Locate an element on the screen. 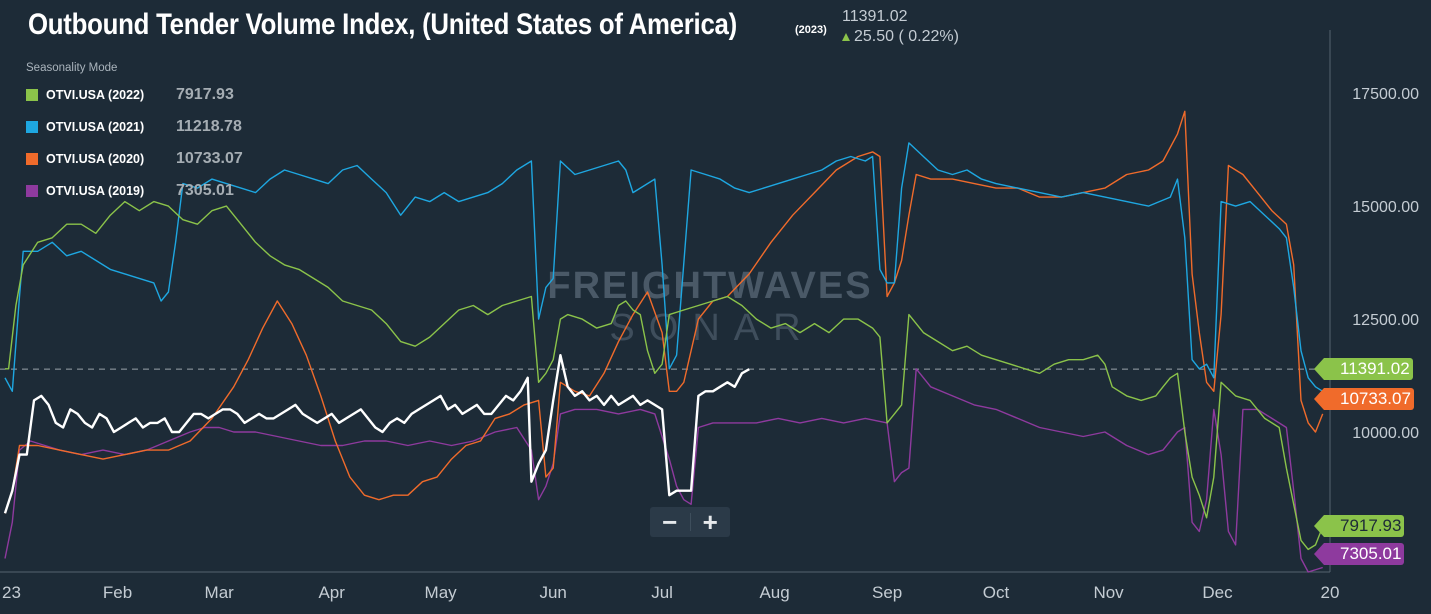 The height and width of the screenshot is (614, 1431). x-tick-label: Jul is located at coordinates (662, 592).